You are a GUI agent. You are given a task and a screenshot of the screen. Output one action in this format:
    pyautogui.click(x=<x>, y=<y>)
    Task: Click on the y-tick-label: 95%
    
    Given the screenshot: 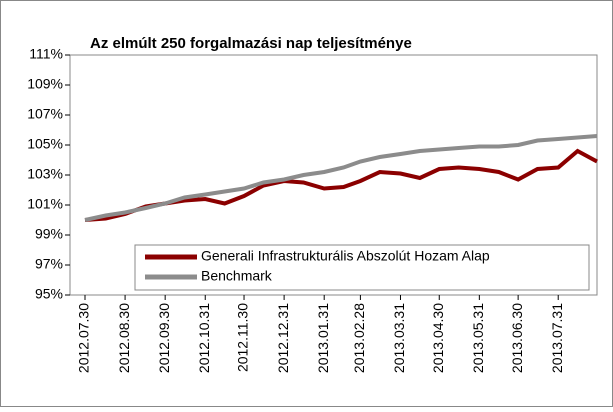 What is the action you would take?
    pyautogui.click(x=49, y=294)
    